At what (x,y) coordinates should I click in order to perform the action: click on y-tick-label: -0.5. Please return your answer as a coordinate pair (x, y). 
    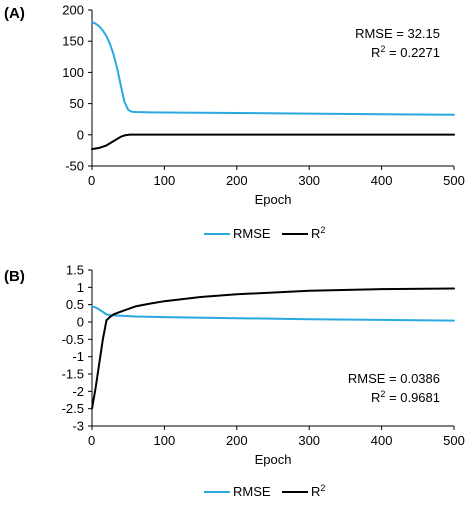
    Looking at the image, I should click on (73, 339).